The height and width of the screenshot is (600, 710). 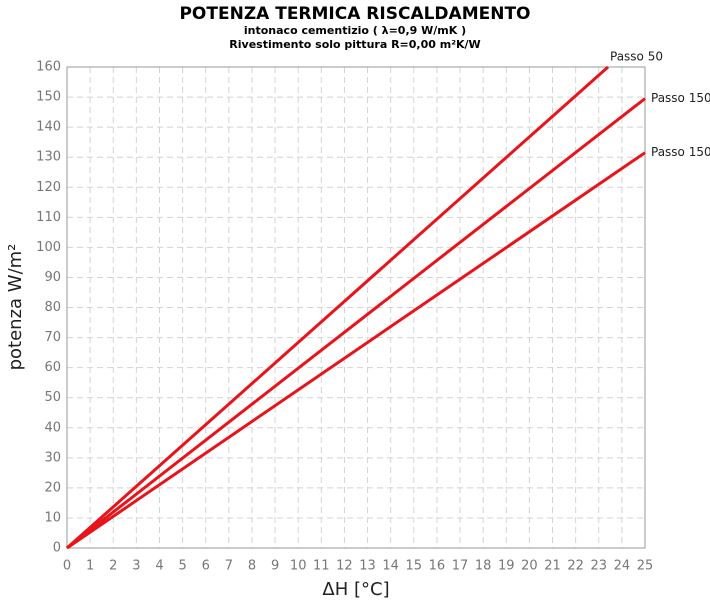 What do you see at coordinates (48, 217) in the screenshot?
I see `y-tick-label: 110` at bounding box center [48, 217].